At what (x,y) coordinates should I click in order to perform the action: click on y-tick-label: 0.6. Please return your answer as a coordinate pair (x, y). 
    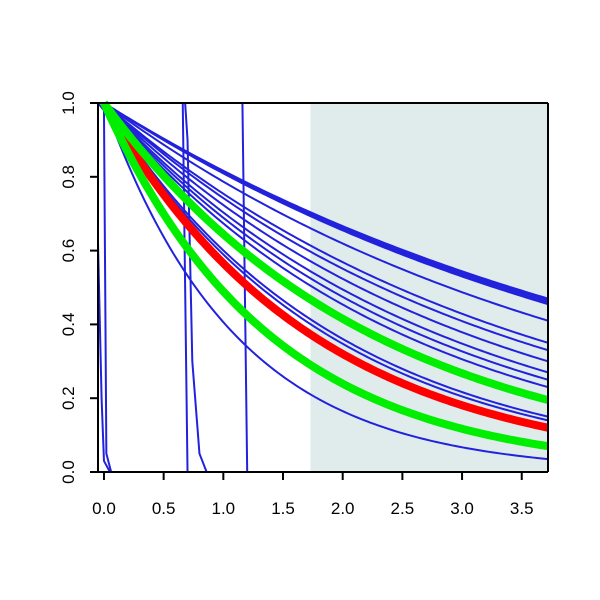
    Looking at the image, I should click on (68, 251).